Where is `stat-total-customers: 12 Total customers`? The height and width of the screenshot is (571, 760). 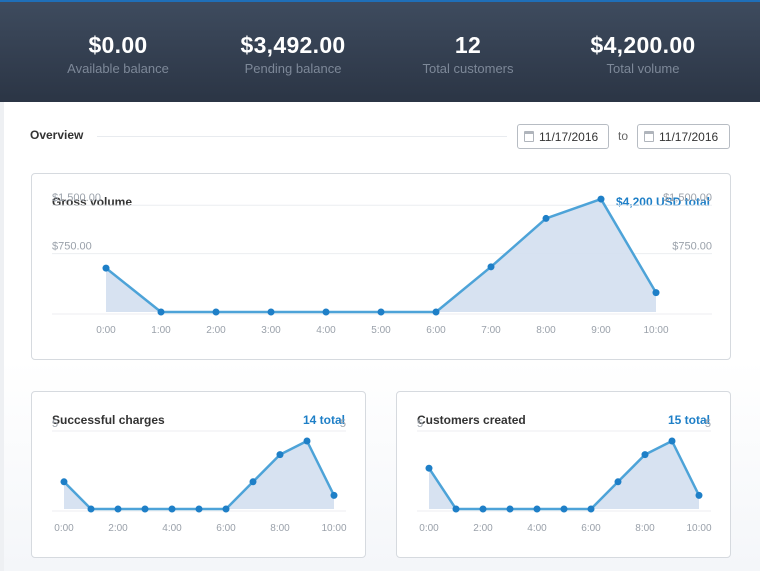
stat-total-customers: 12 Total customers is located at coordinates (468, 54).